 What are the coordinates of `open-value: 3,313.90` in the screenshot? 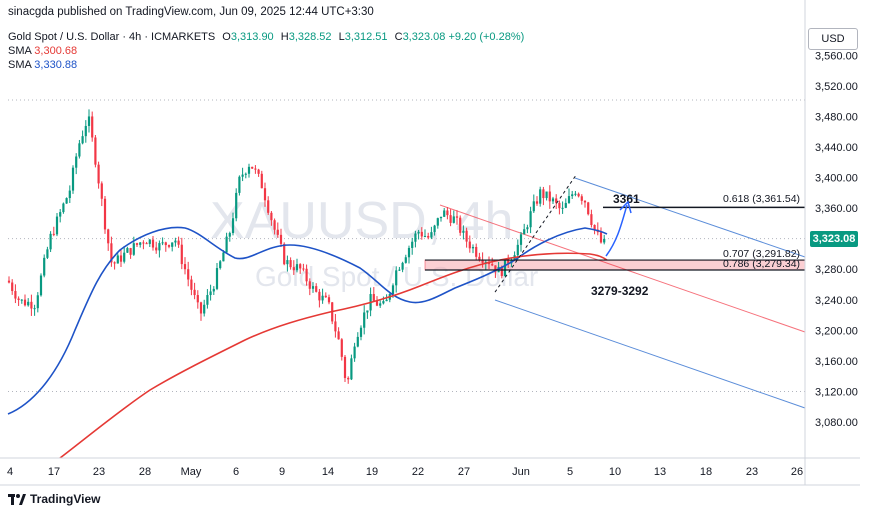 It's located at (252, 37).